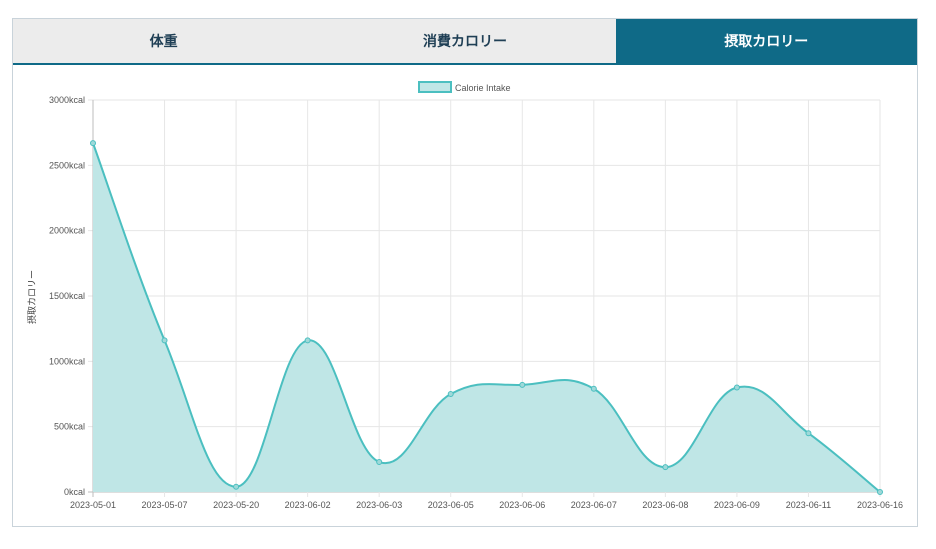 This screenshot has width=936, height=549. What do you see at coordinates (665, 505) in the screenshot?
I see `x-tick-label: 2023-06-08` at bounding box center [665, 505].